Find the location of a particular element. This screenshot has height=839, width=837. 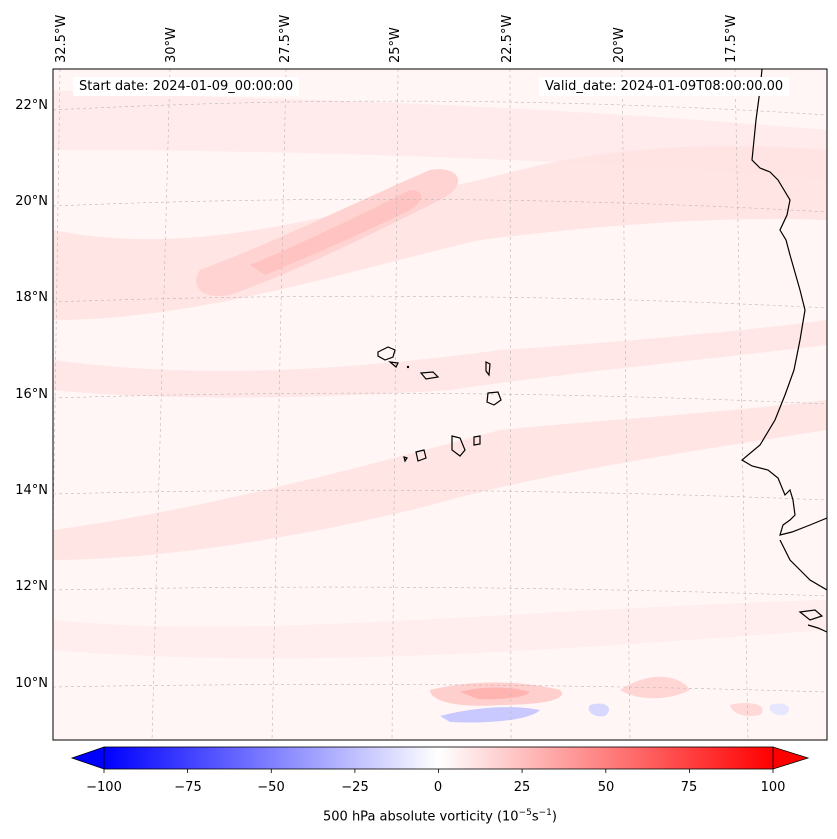

start-date-label: Start date: 2024-01-09_00:00:00 is located at coordinates (186, 86).